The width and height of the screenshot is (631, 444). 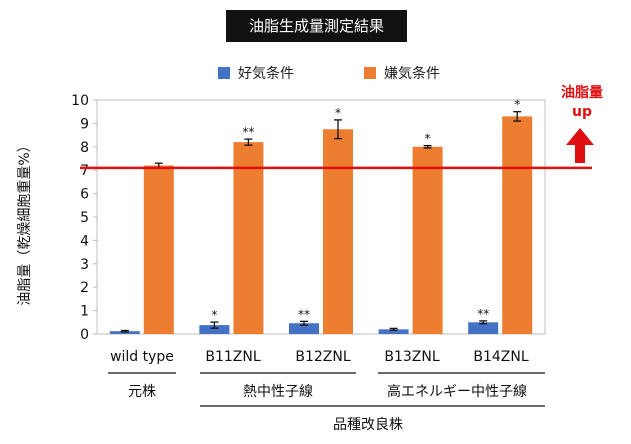 I want to click on chart-title: 油脂生成量測定結果, so click(x=316, y=26).